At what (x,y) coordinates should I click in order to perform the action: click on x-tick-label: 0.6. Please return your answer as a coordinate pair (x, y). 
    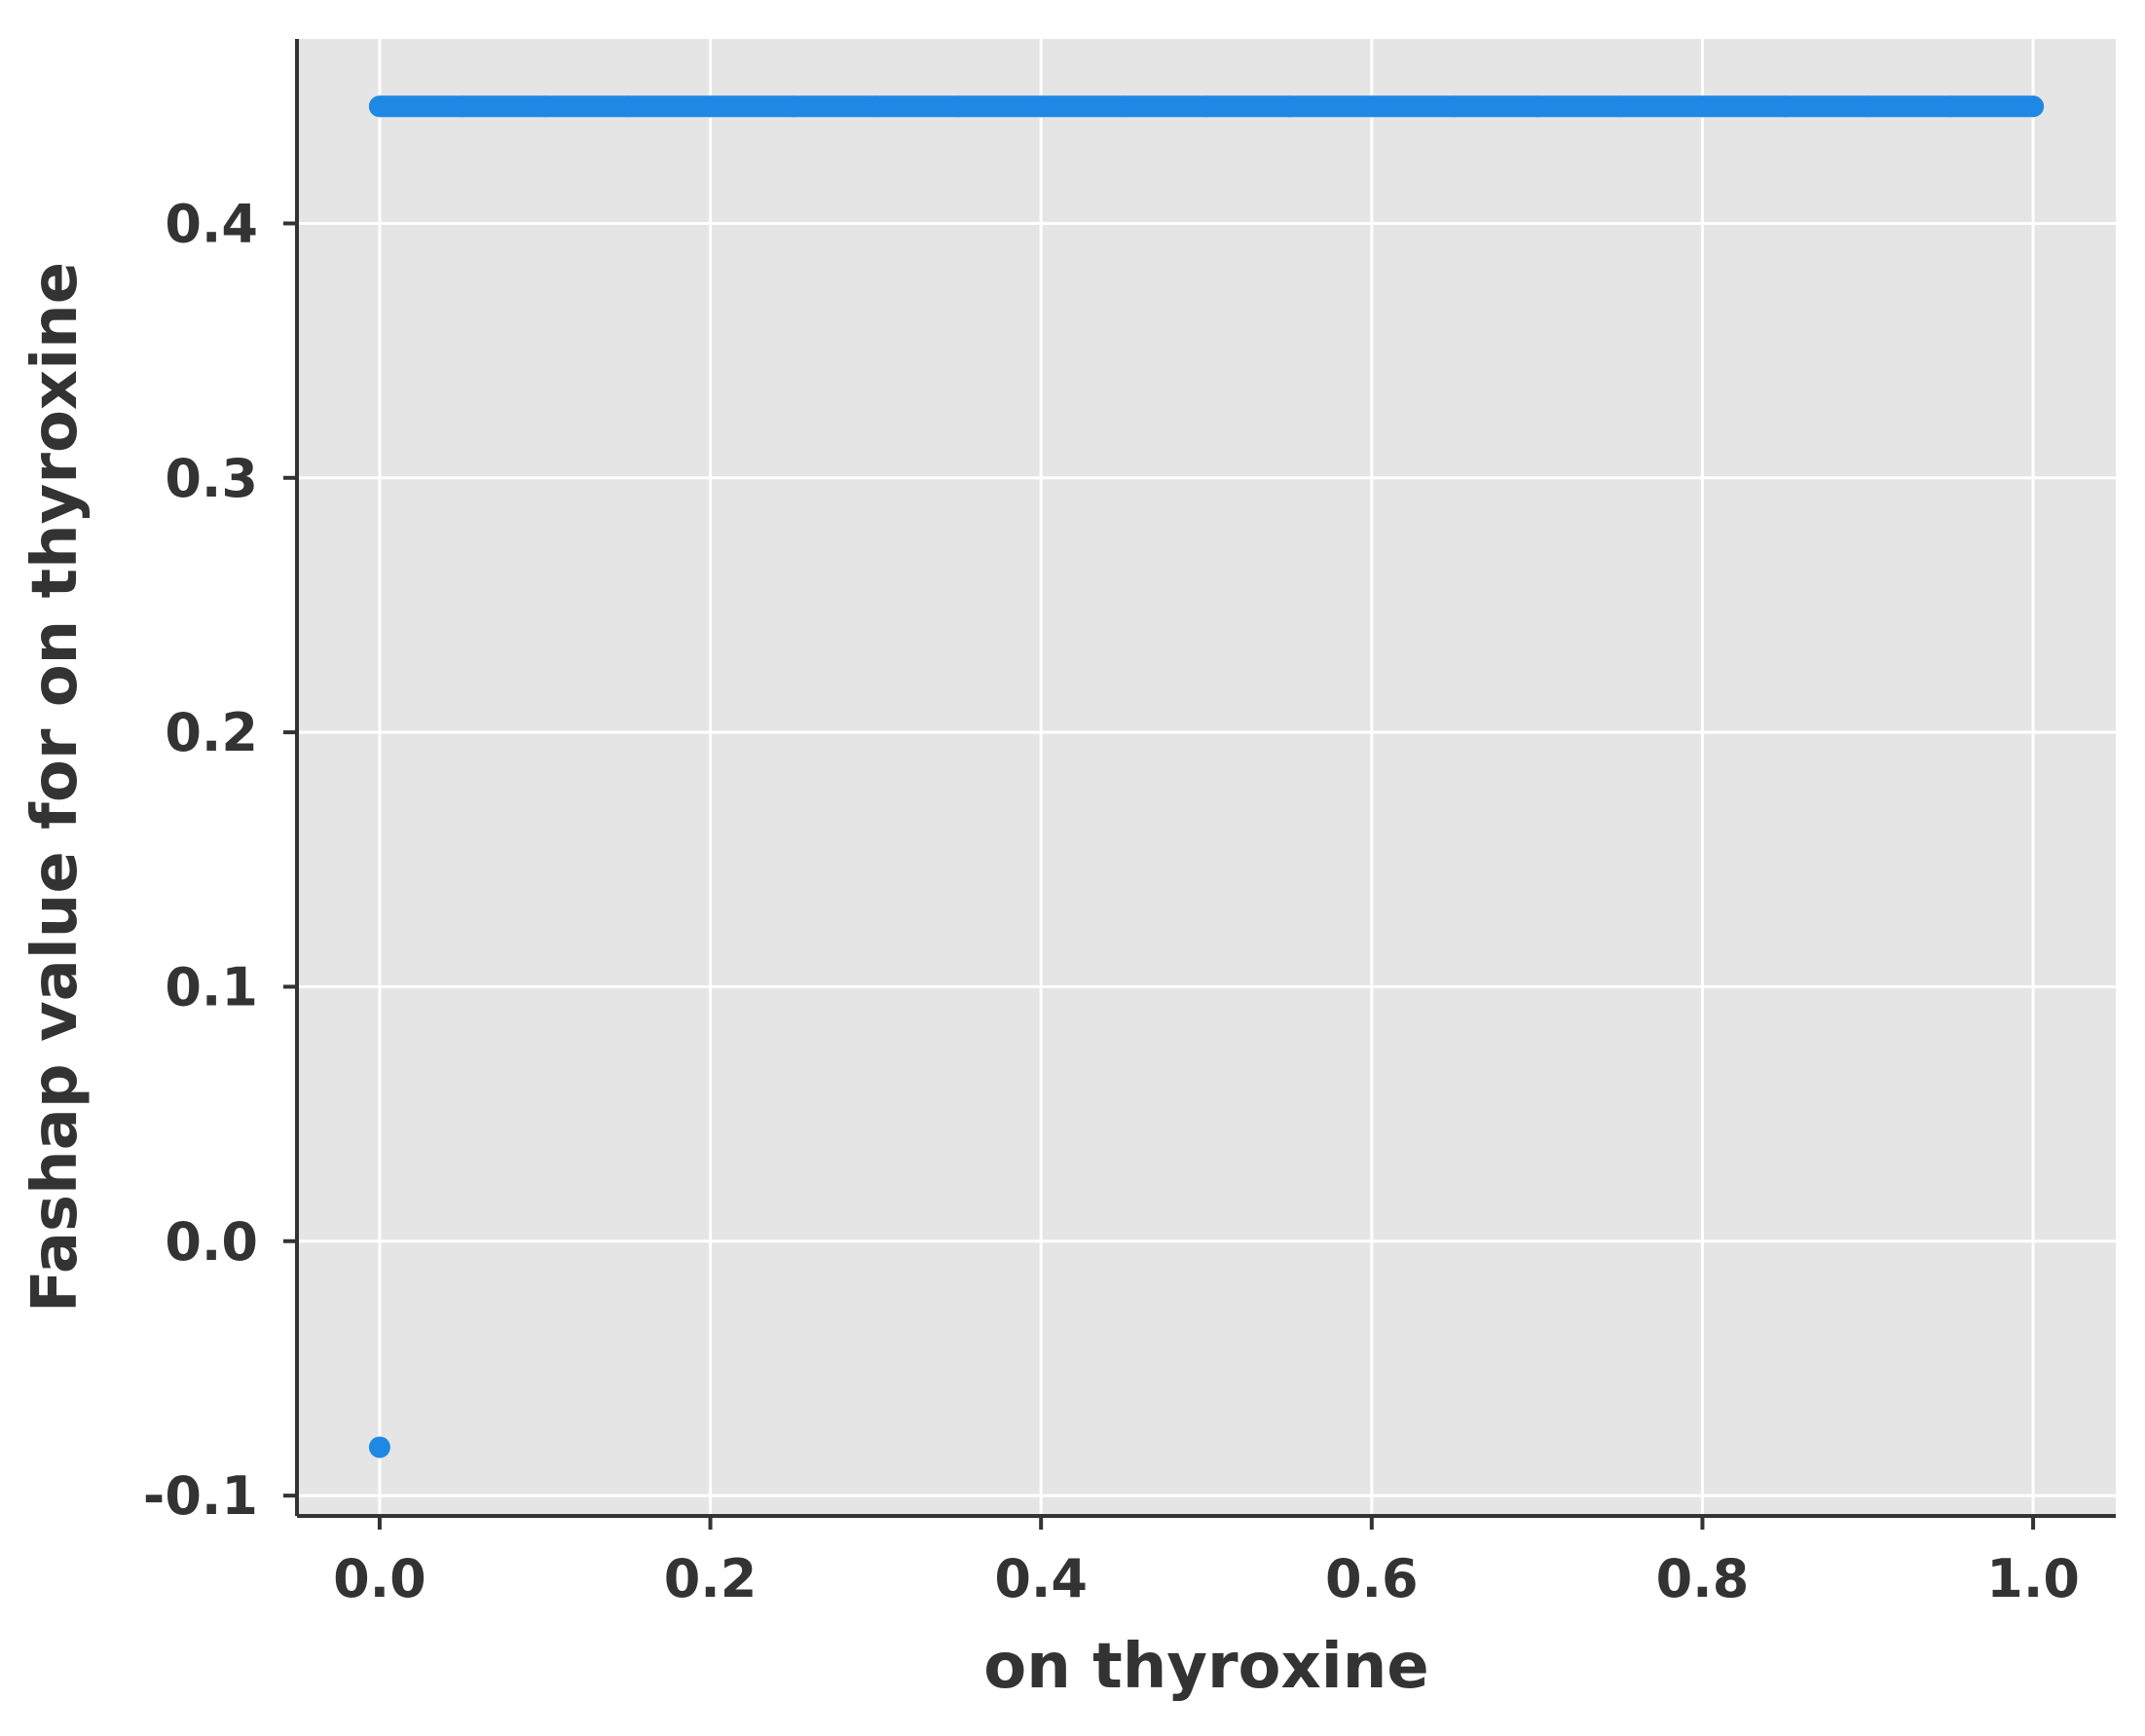
    Looking at the image, I should click on (1372, 1578).